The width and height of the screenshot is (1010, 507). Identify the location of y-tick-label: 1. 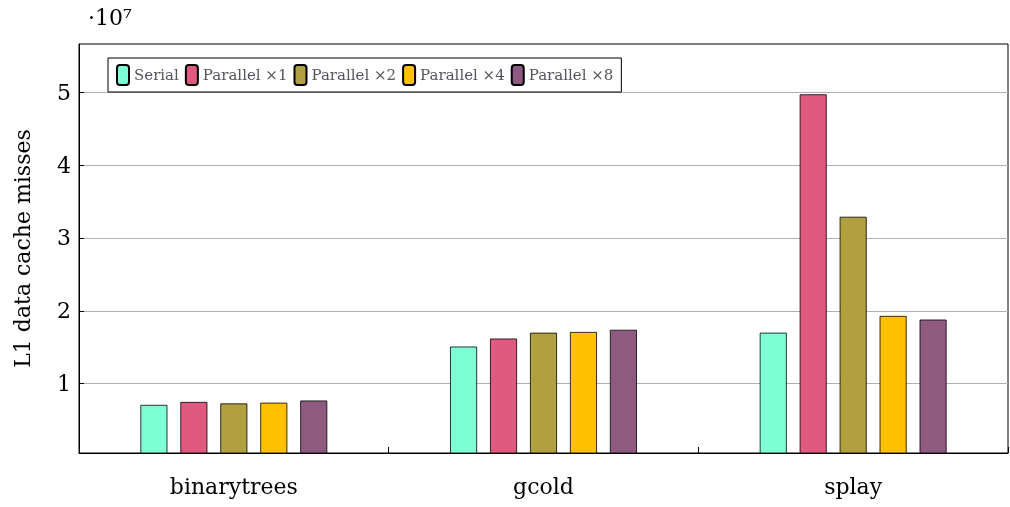
(64, 384).